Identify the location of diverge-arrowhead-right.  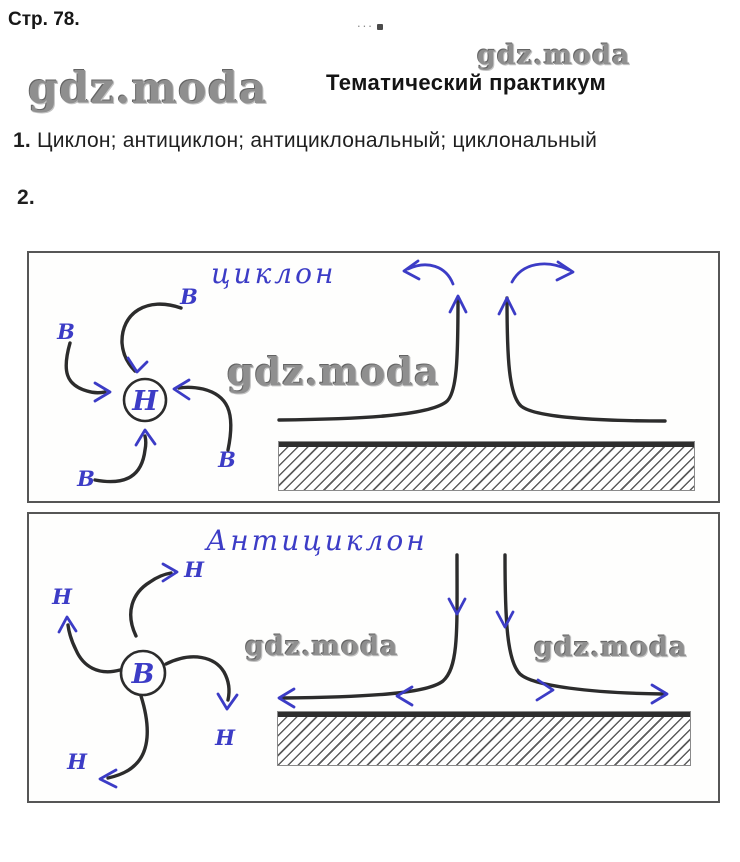
(565, 271).